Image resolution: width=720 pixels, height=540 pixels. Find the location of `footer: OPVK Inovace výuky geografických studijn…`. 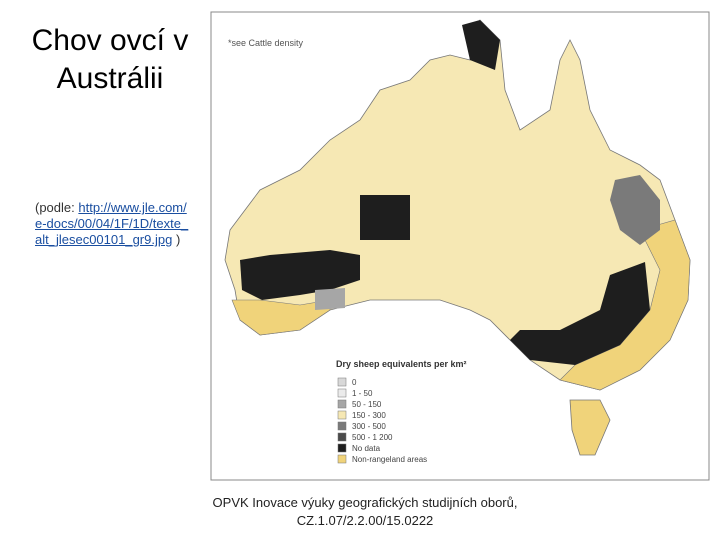

footer: OPVK Inovace výuky geografických studijn… is located at coordinates (365, 512).